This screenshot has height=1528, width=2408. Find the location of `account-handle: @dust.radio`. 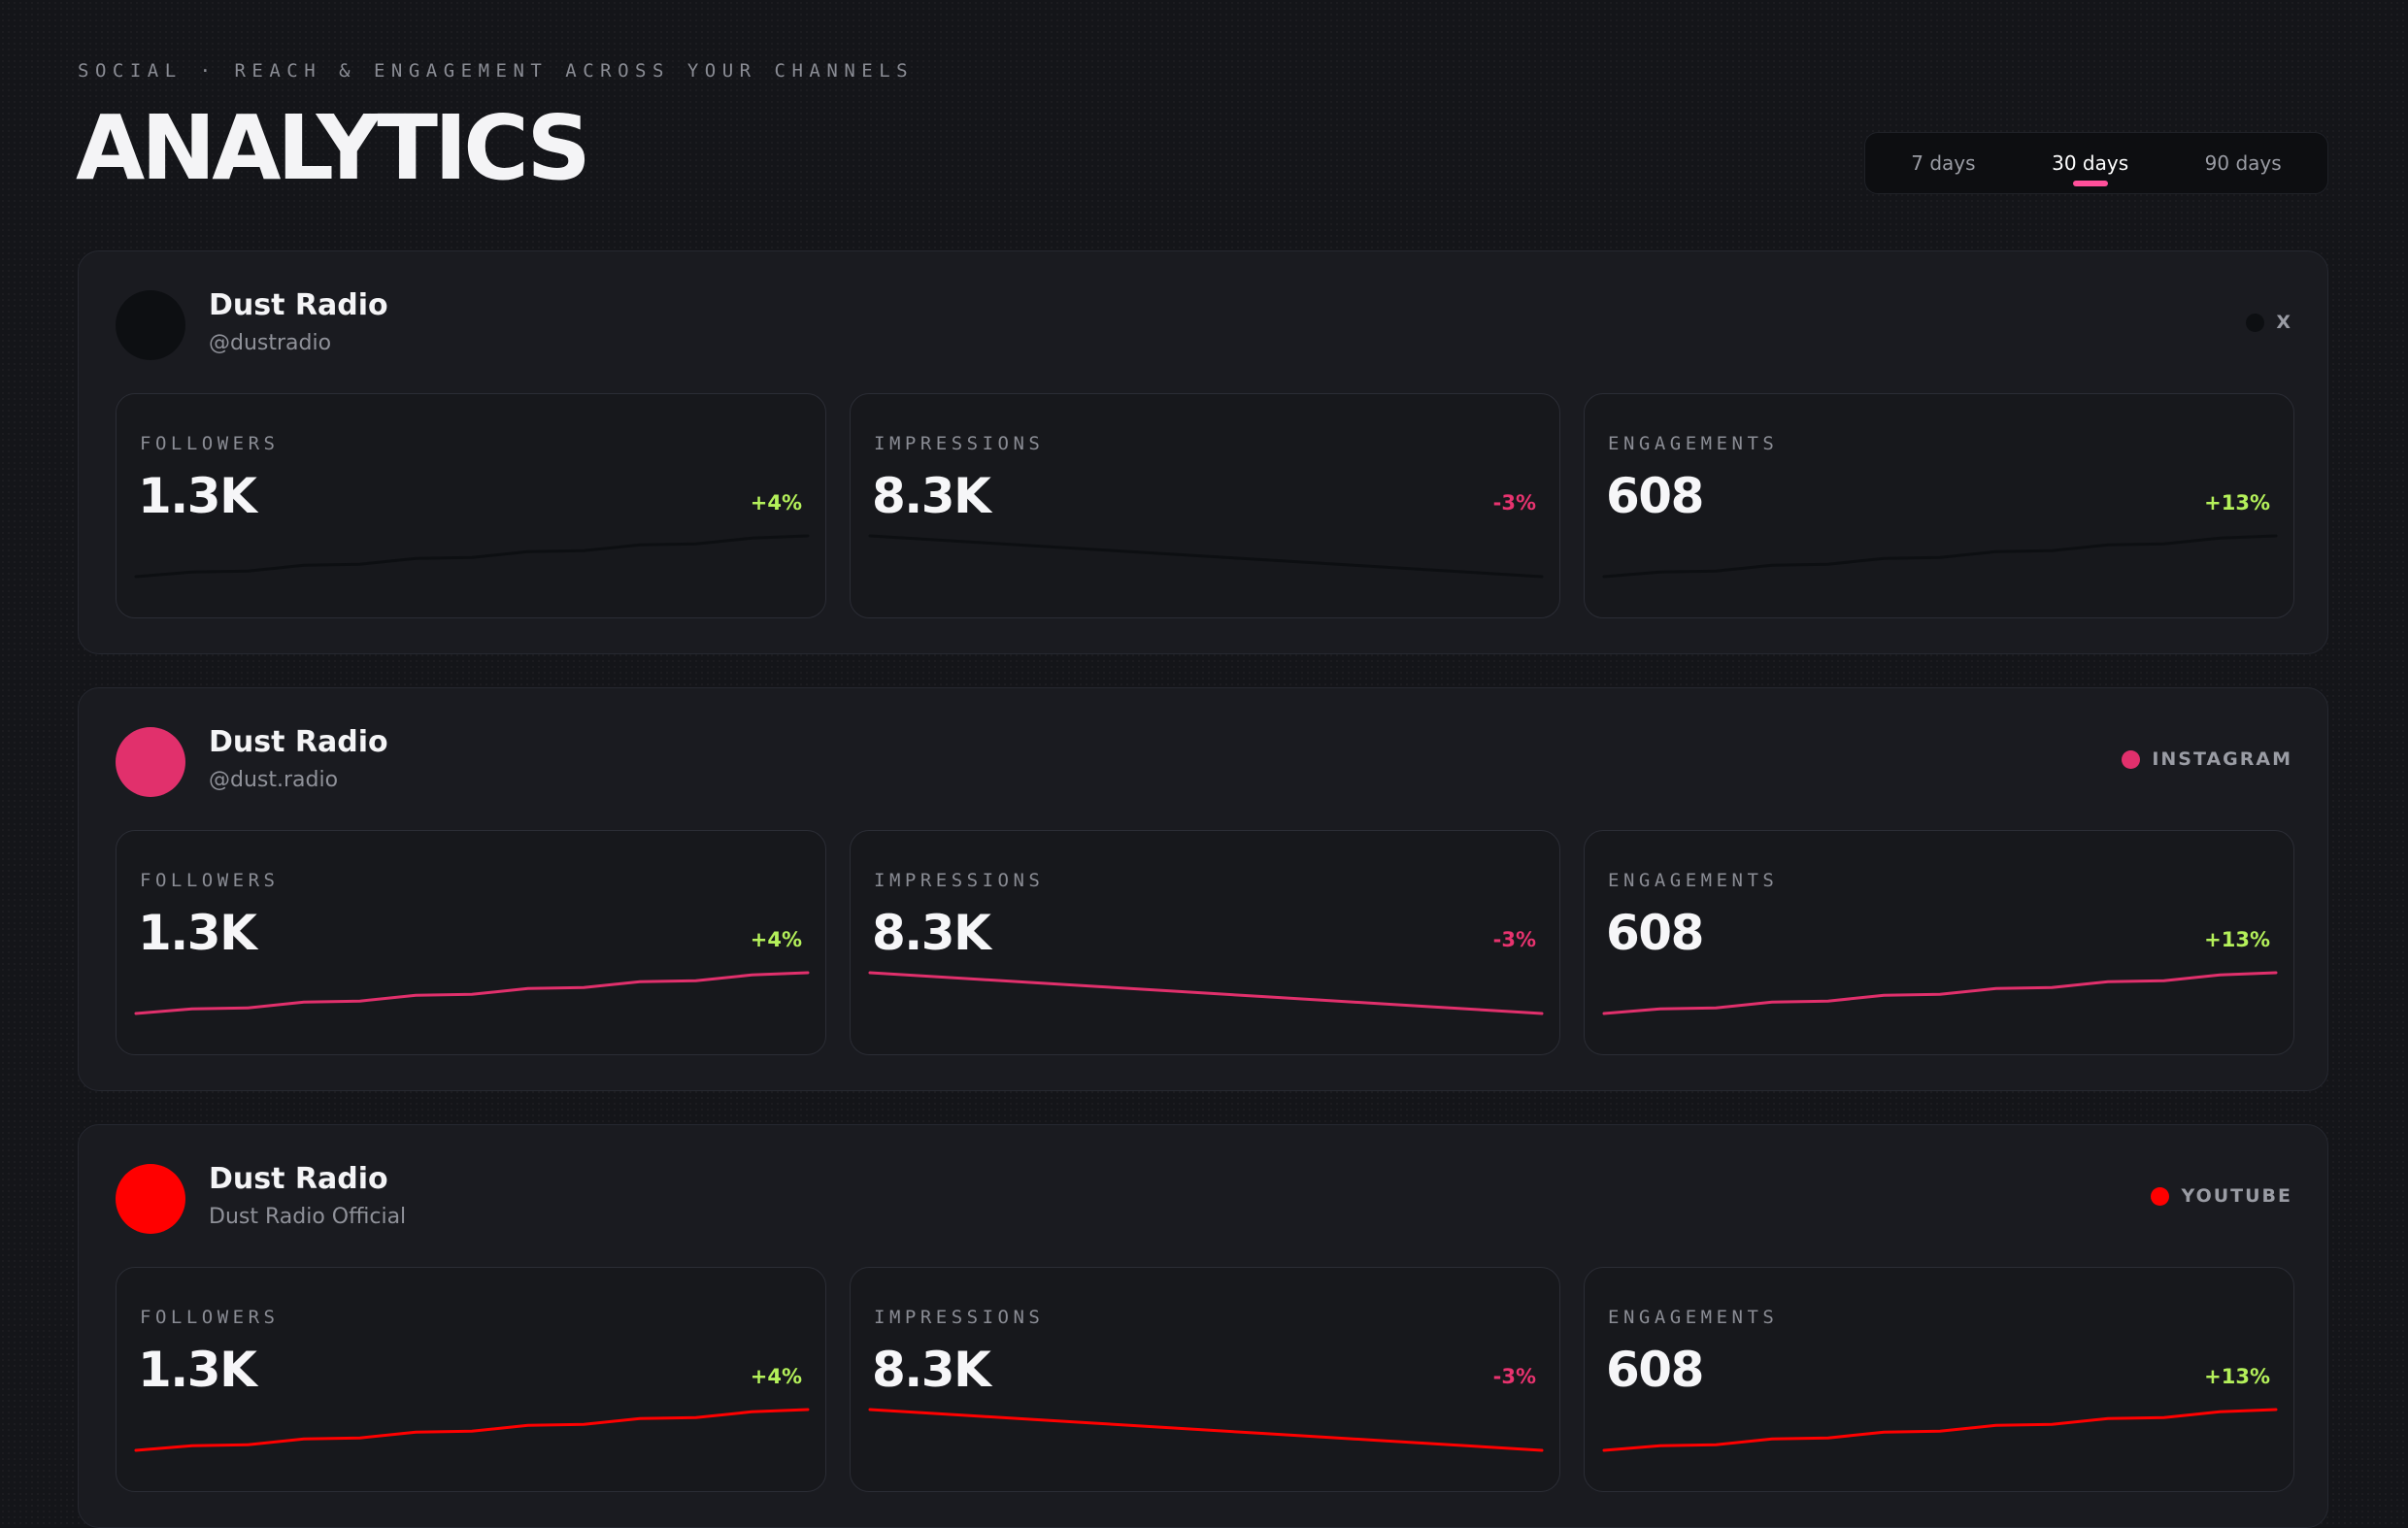

account-handle: @dust.radio is located at coordinates (274, 780).